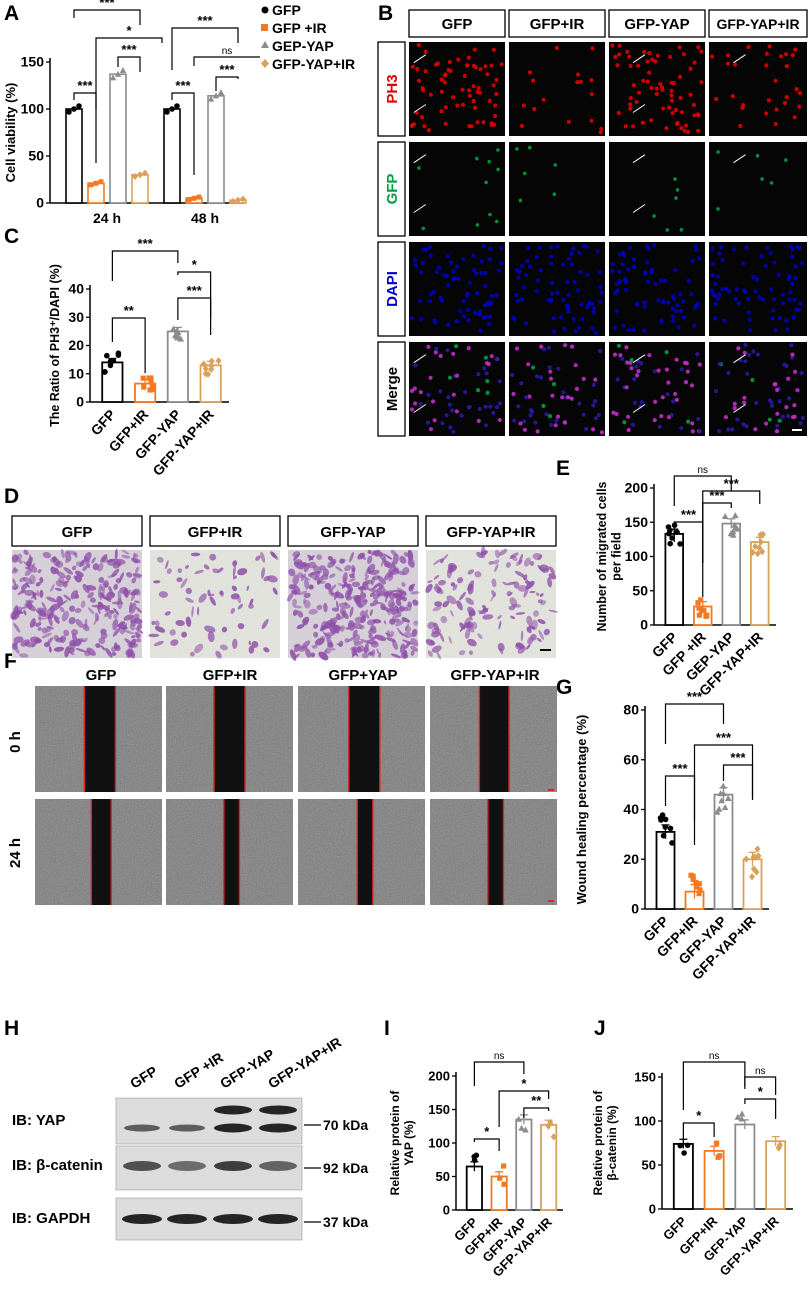  I want to click on d-col-label-4: GFP-YAP+IR, so click(490, 532).